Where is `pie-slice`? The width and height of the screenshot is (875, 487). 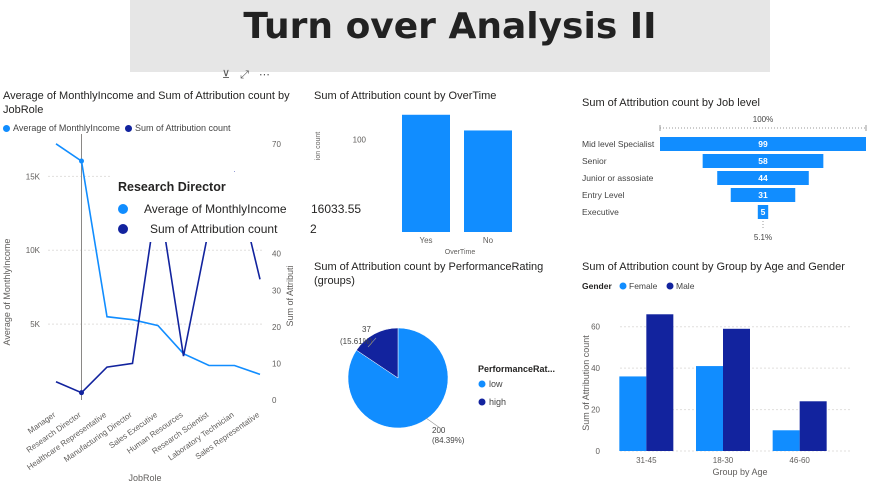
pie-slice is located at coordinates (377, 353).